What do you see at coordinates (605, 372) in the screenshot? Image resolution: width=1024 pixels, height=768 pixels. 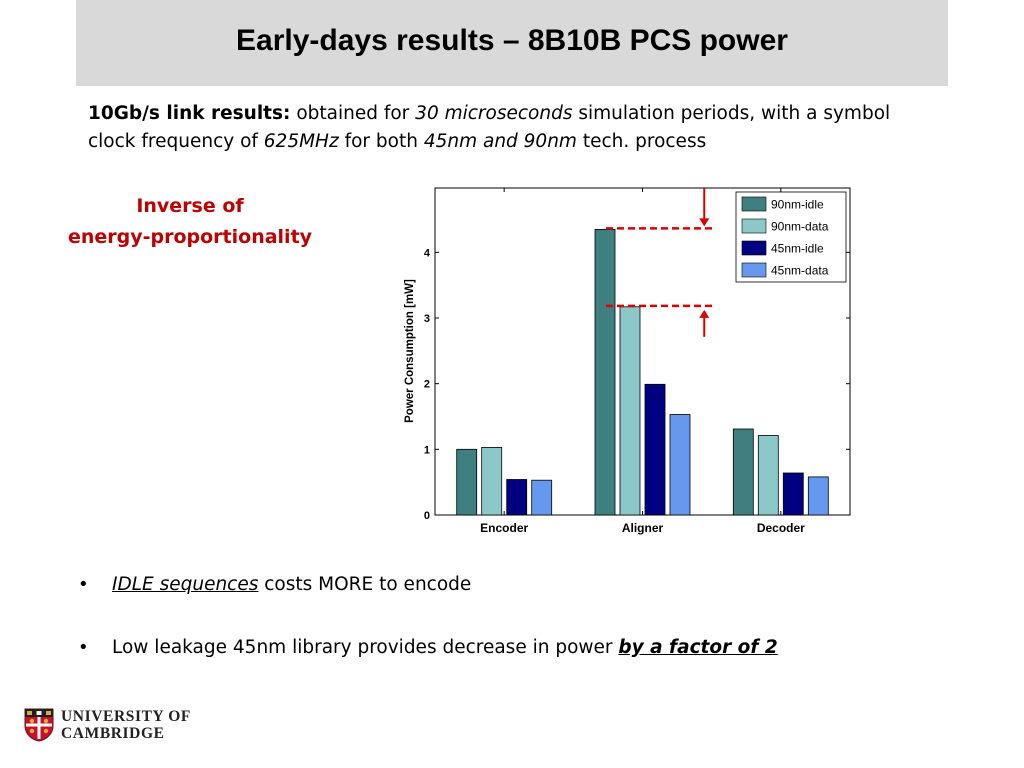 I see `bar-aligner-90nm-idle` at bounding box center [605, 372].